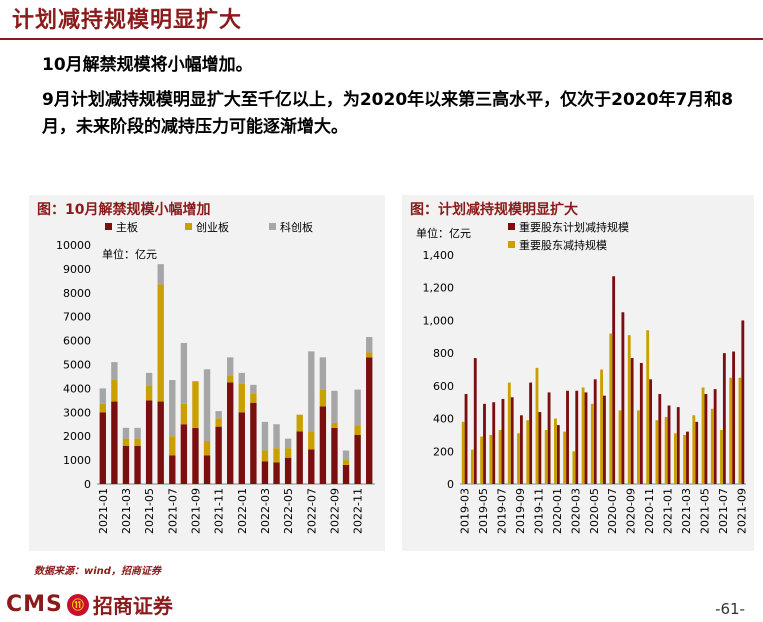 The image size is (763, 622). Describe the element at coordinates (127, 227) in the screenshot. I see `legend-label: 主板` at that location.